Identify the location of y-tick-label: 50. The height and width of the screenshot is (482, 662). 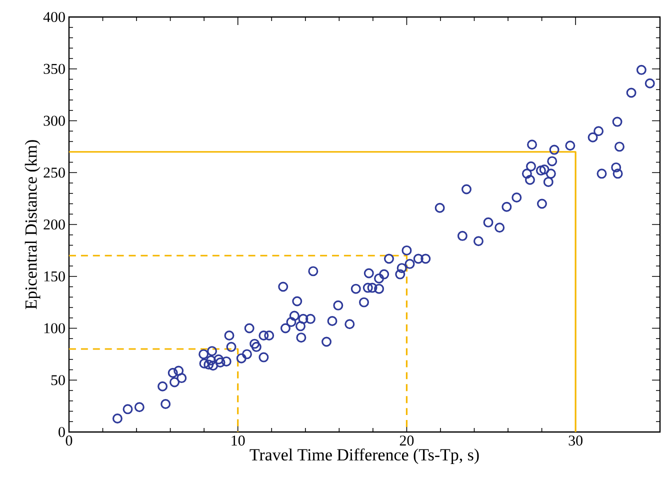
(58, 380).